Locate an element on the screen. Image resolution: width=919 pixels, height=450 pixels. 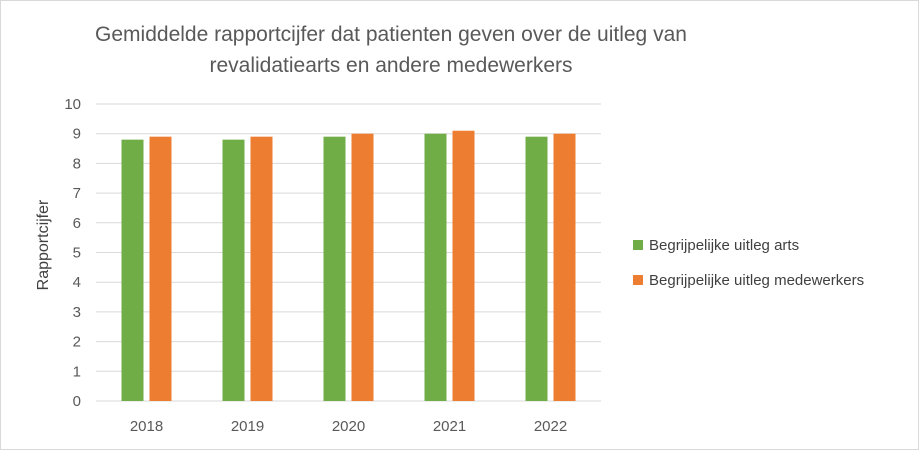
y-tick-label: 5 is located at coordinates (77, 253).